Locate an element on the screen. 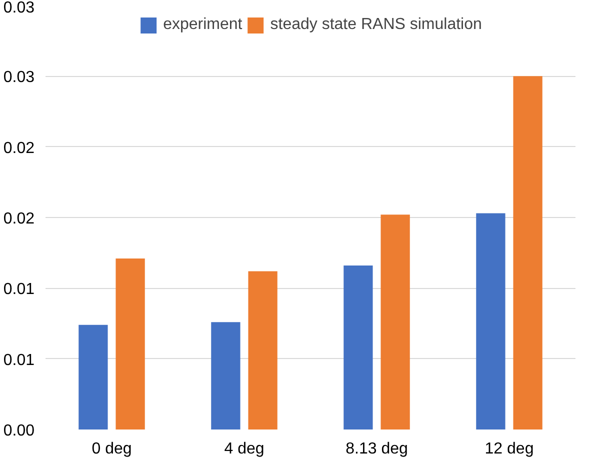 The width and height of the screenshot is (589, 474). y-tick-label: 0.00 is located at coordinates (19, 431).